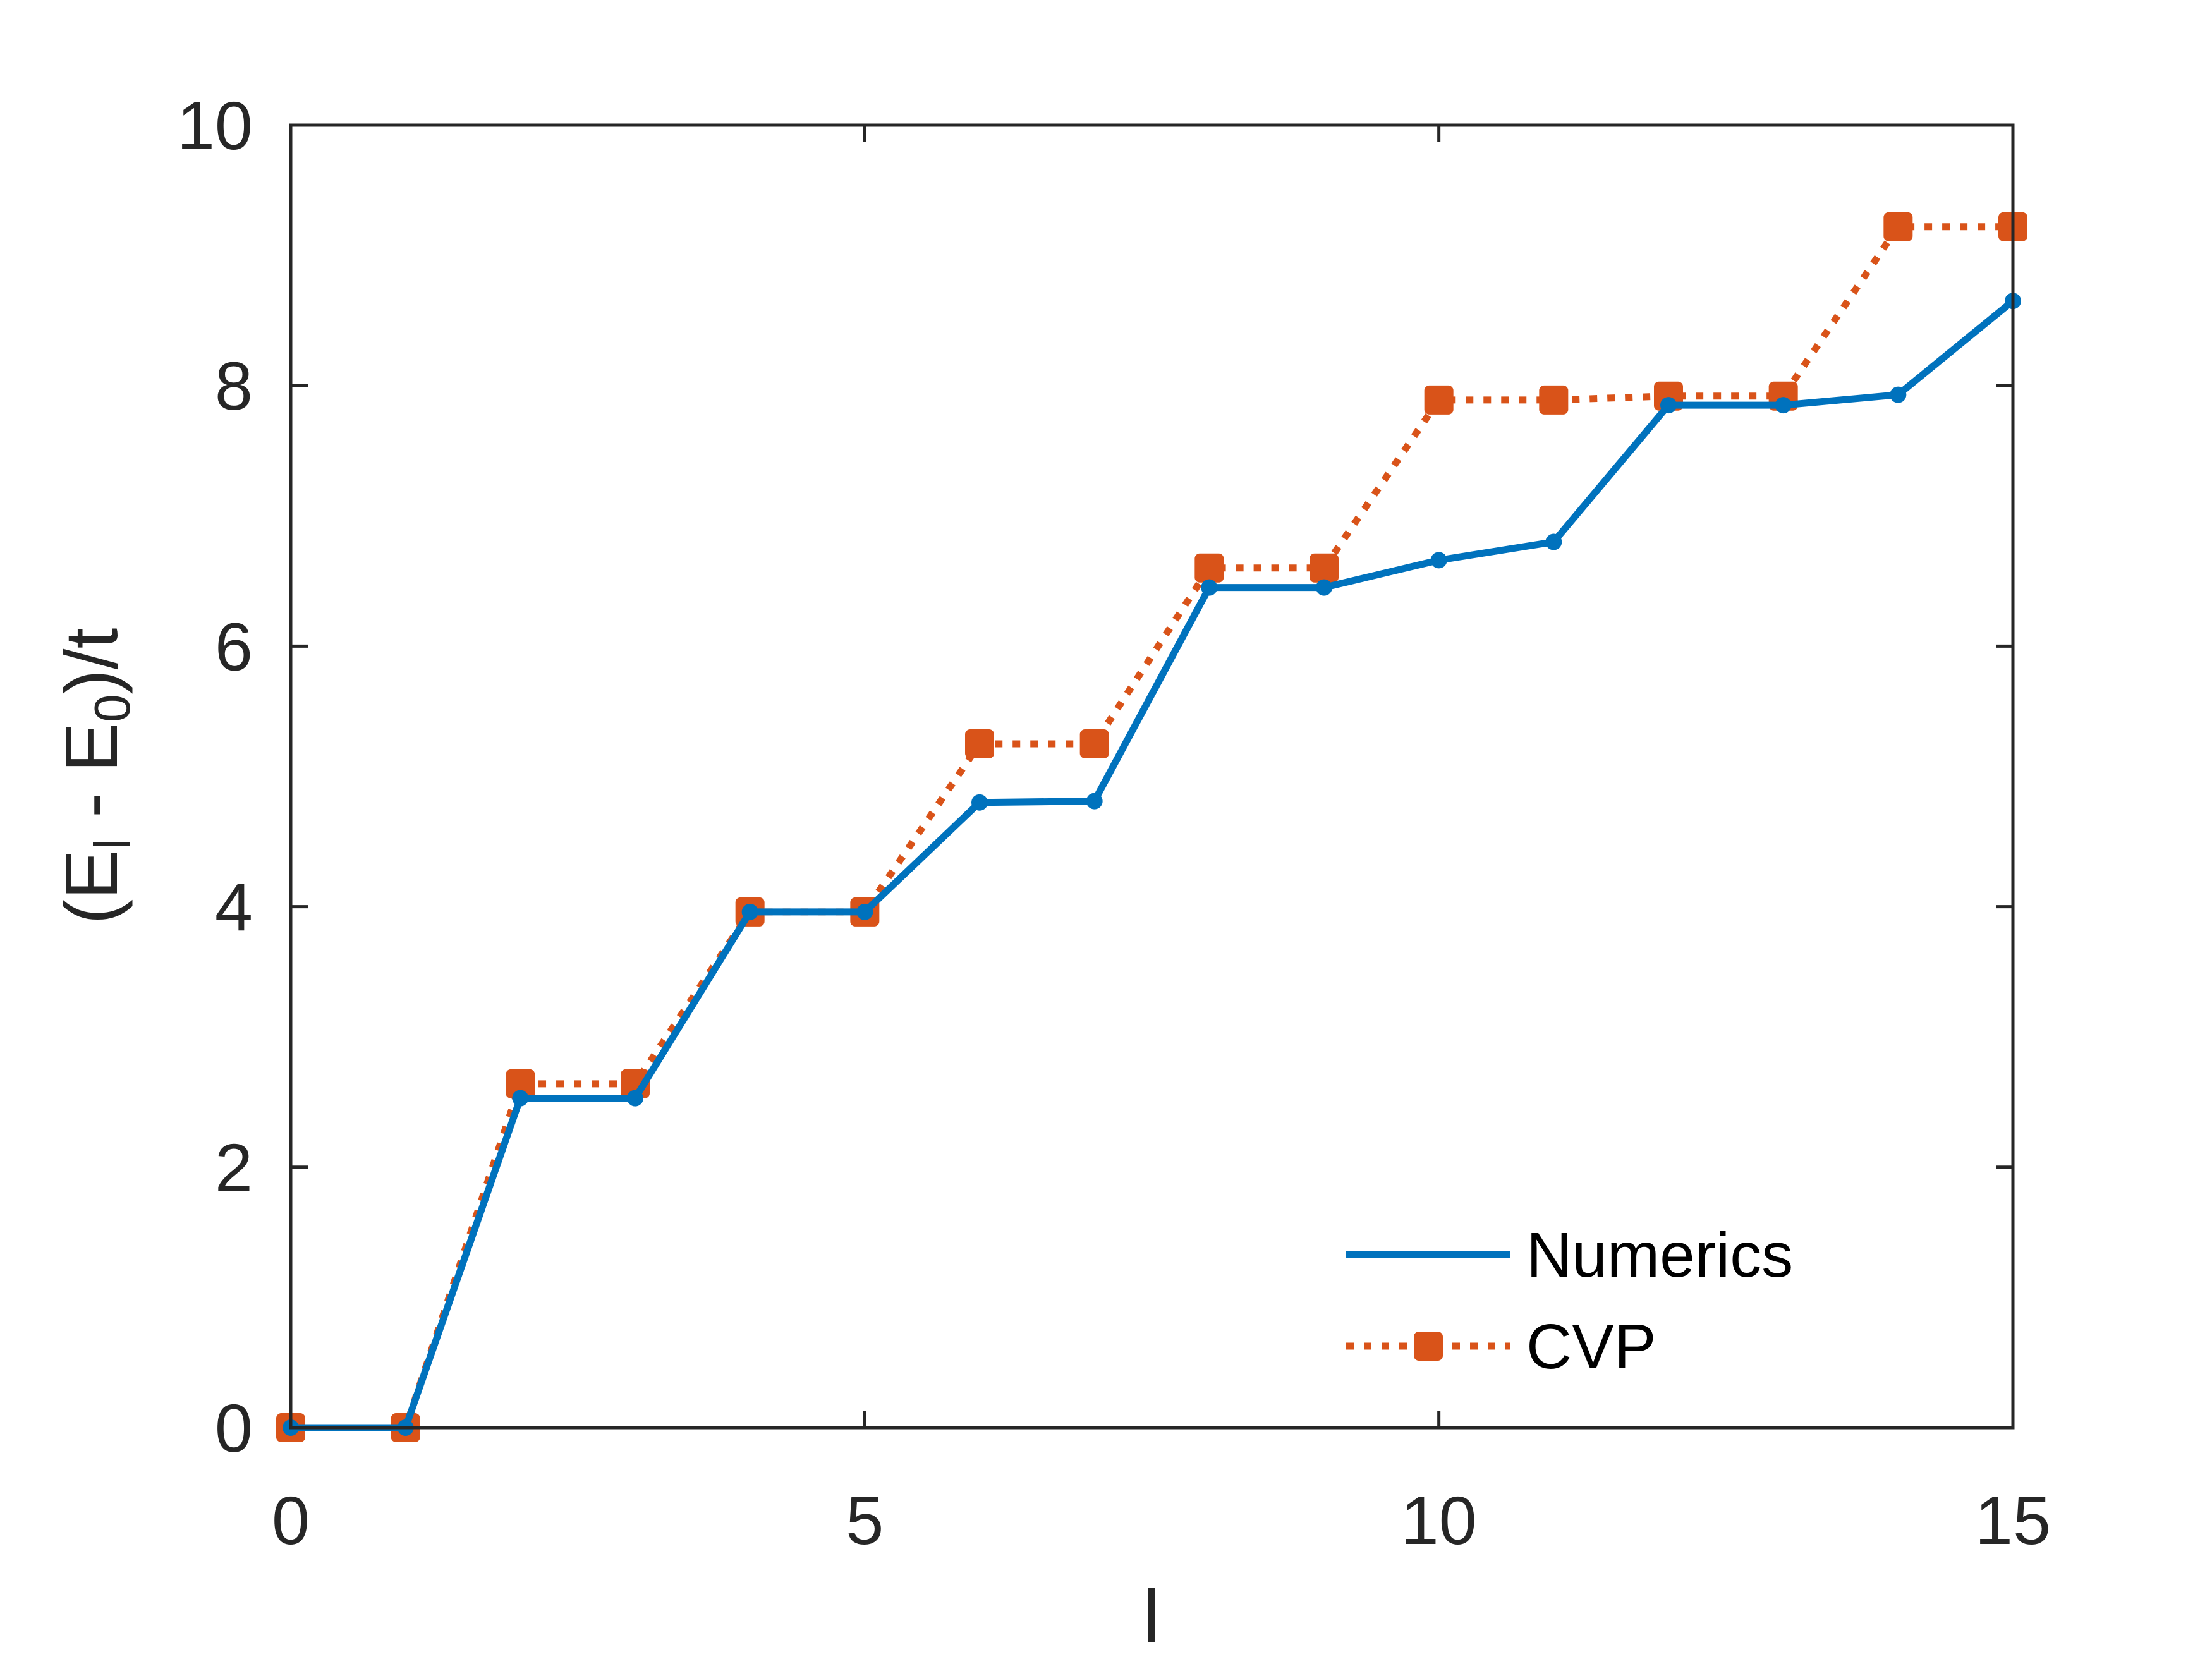 Image resolution: width=2212 pixels, height=1659 pixels. Describe the element at coordinates (234, 646) in the screenshot. I see `y-tick-label: 6` at that location.